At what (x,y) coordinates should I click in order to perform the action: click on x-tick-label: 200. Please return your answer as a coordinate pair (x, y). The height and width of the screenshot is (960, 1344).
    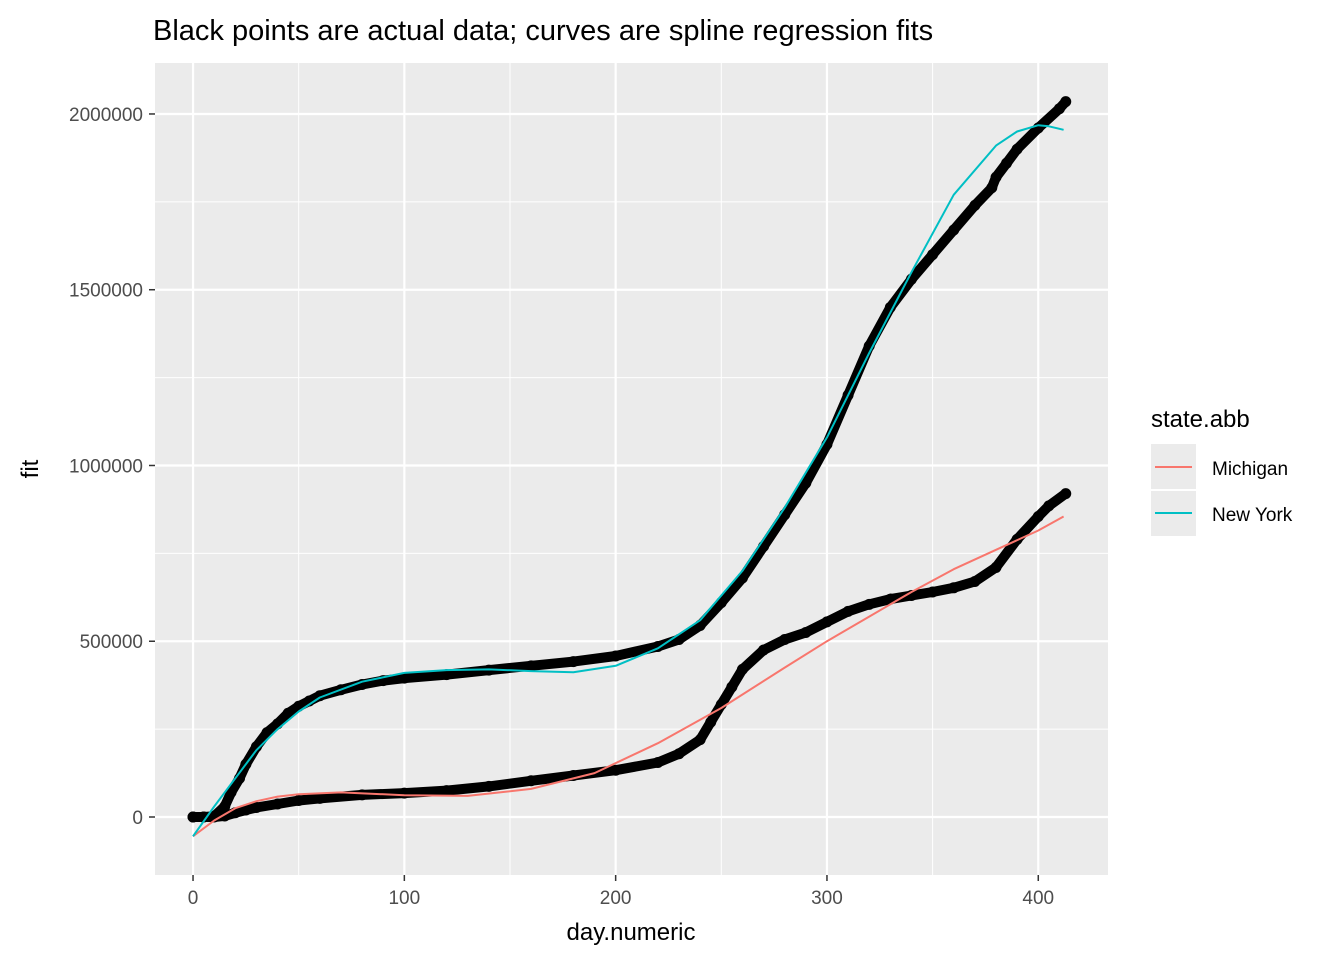
    Looking at the image, I should click on (616, 898).